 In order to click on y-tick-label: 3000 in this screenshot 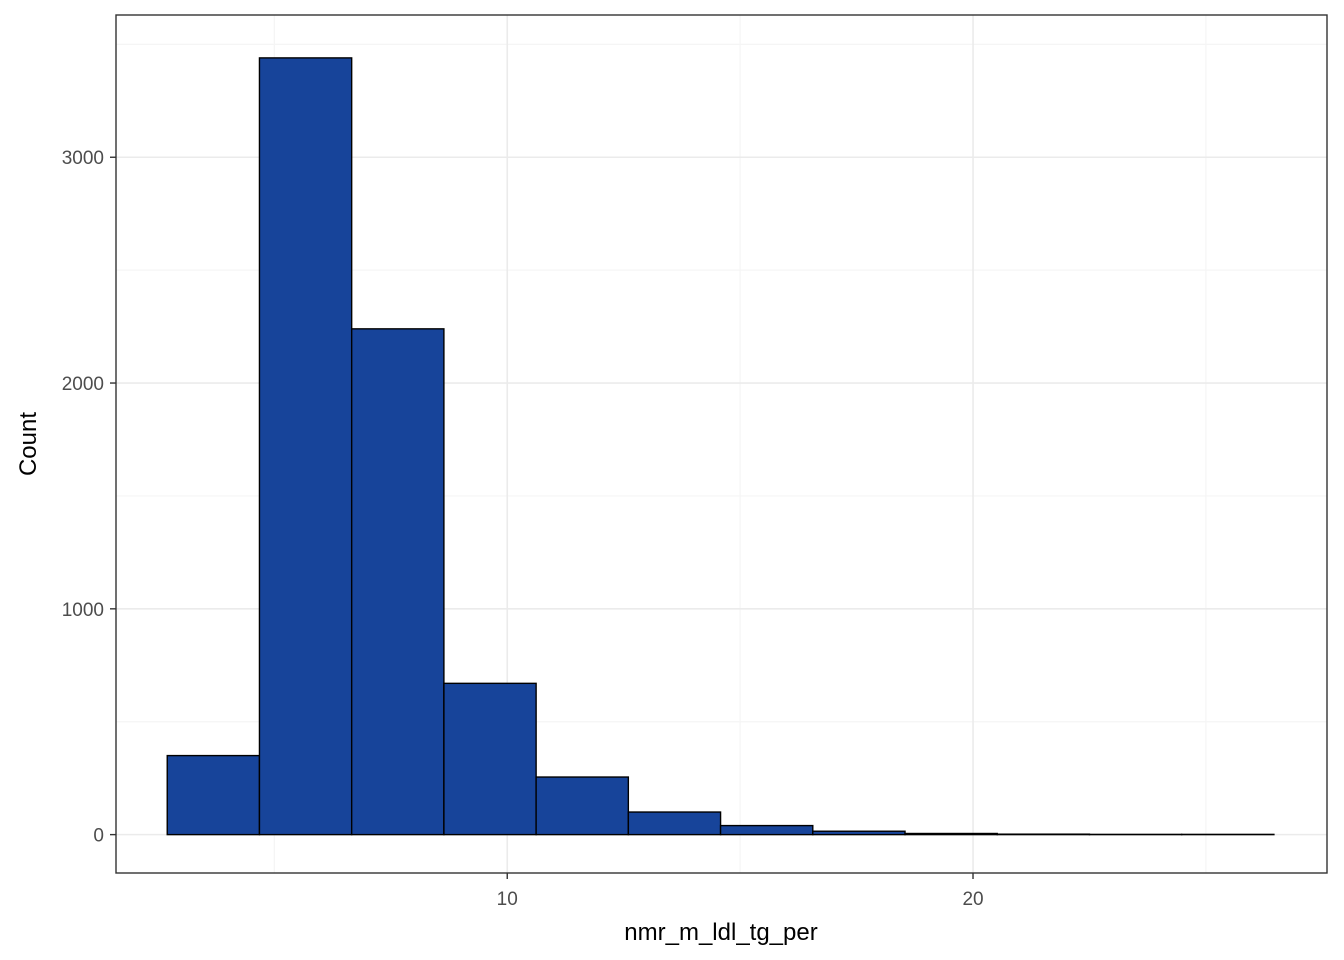, I will do `click(83, 158)`.